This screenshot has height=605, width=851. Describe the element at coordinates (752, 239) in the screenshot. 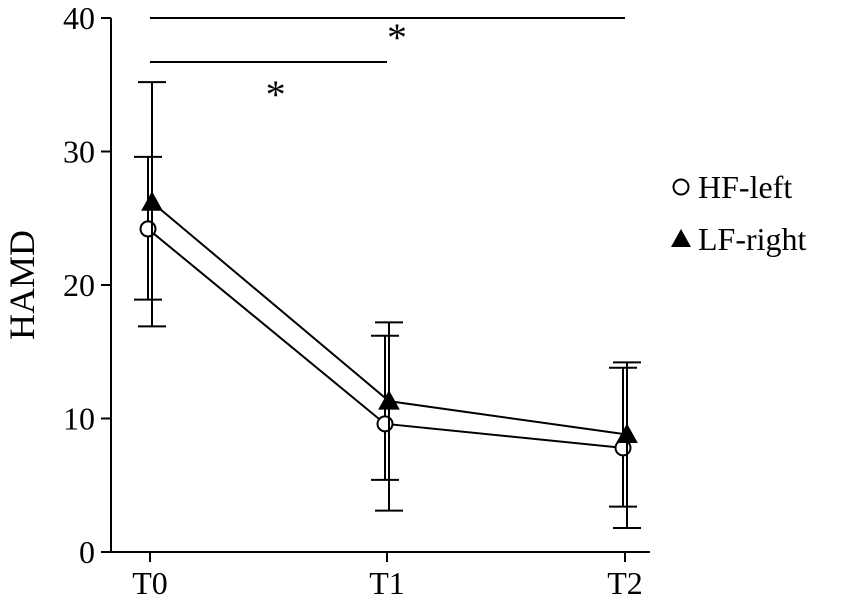

I see `legend-label: LF-right` at that location.